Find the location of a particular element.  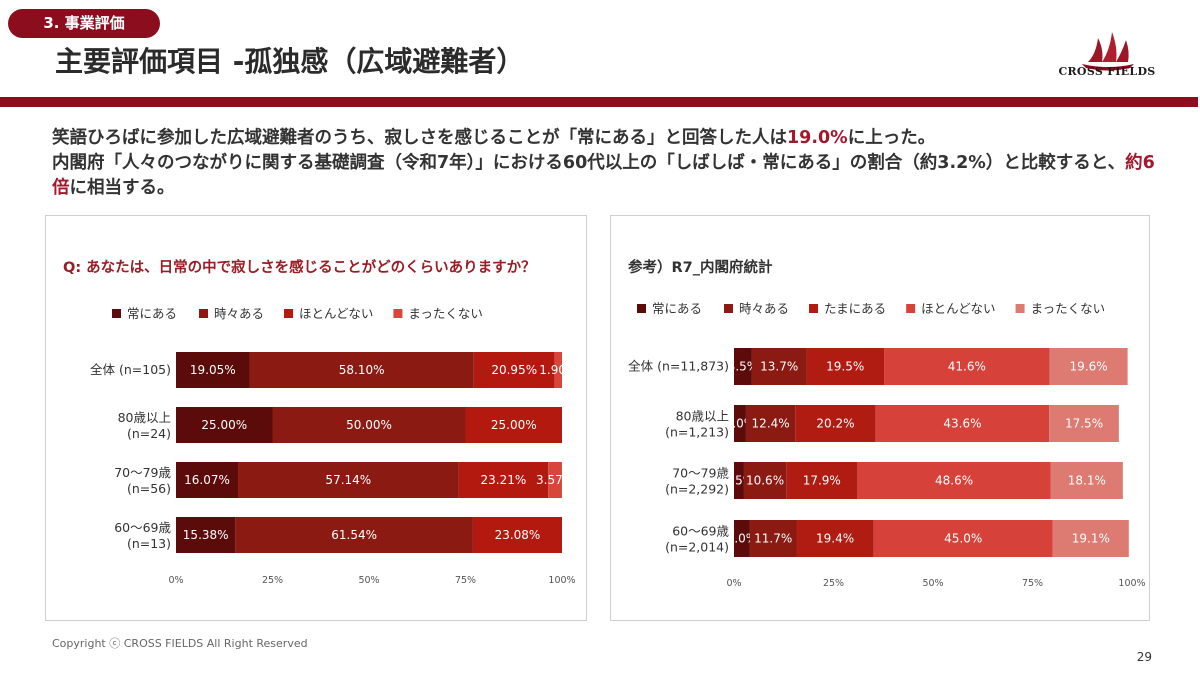

data-label: 20.2% is located at coordinates (835, 424).